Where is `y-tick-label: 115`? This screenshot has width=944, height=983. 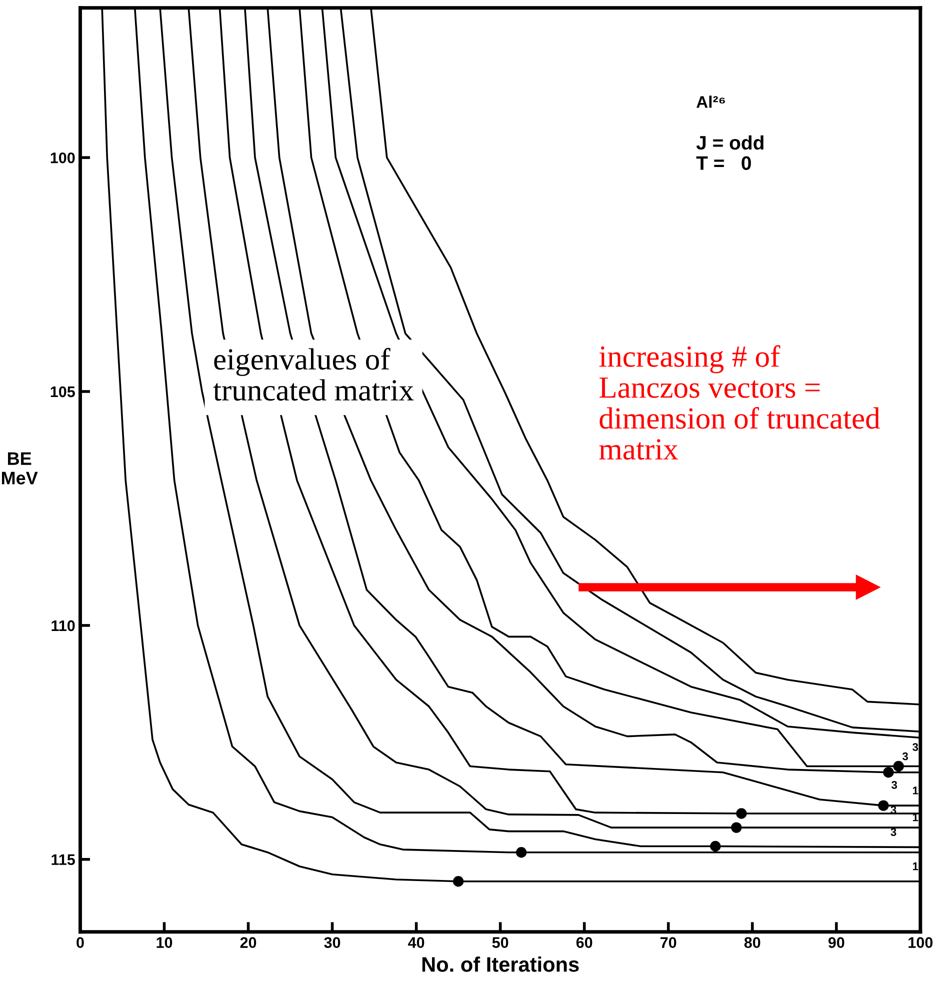
y-tick-label: 115 is located at coordinates (63, 860).